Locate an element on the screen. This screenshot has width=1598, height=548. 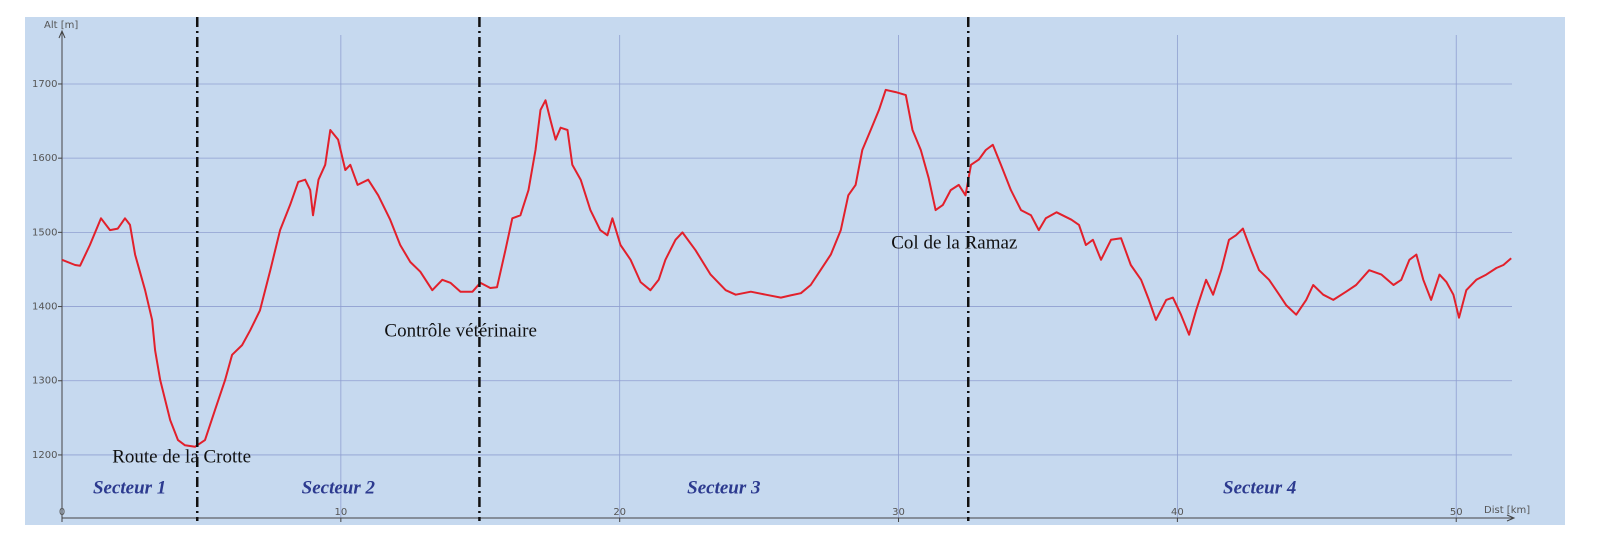
y-tick-label: 1700 is located at coordinates (44, 84).